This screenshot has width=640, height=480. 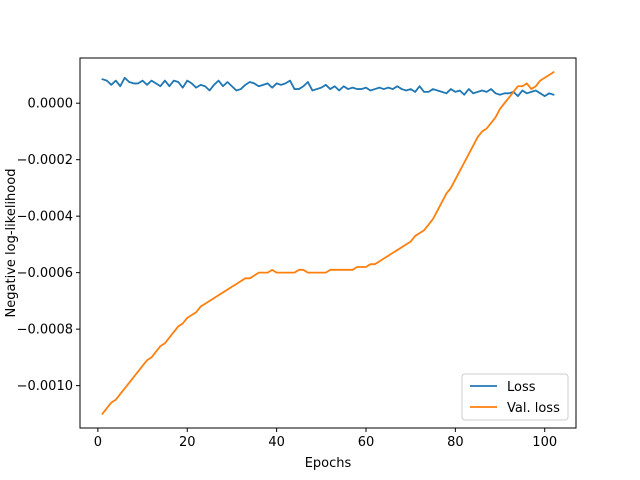 I want to click on x-tick-label: 0, so click(x=98, y=442).